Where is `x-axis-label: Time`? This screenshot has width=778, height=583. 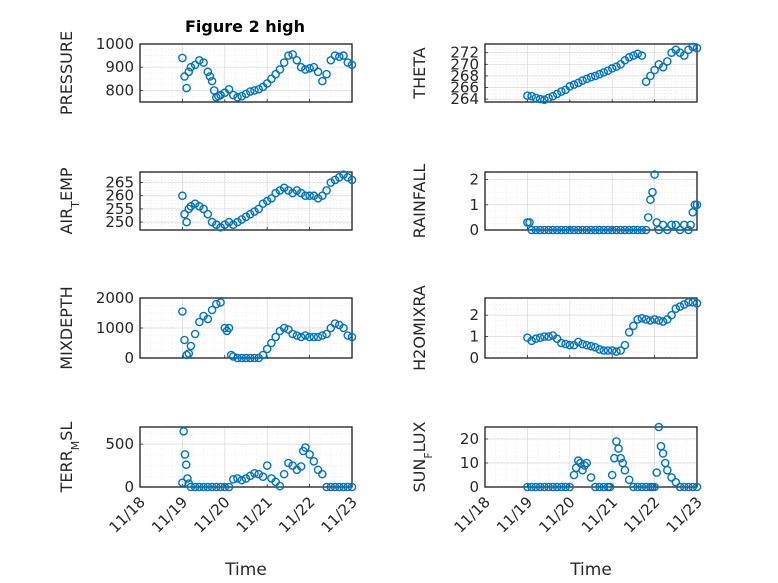
x-axis-label: Time is located at coordinates (590, 570).